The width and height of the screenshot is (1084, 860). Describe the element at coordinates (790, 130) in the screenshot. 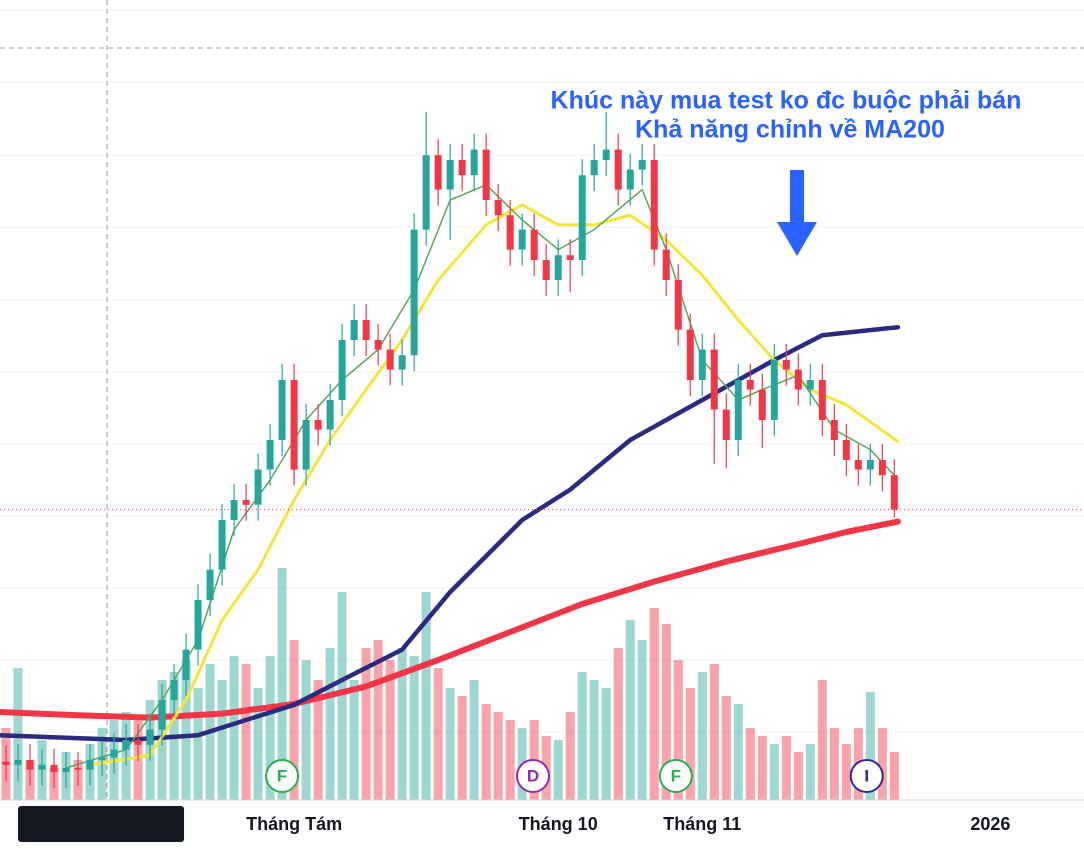

I see `annotation: Khả năng chỉnh về MA200` at that location.